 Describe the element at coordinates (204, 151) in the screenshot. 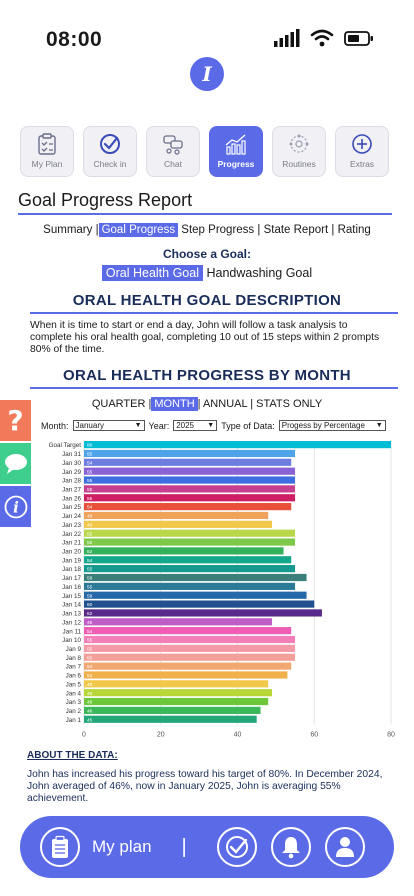

I see `nav-tabs: My Plan Check in Chat Progress` at that location.